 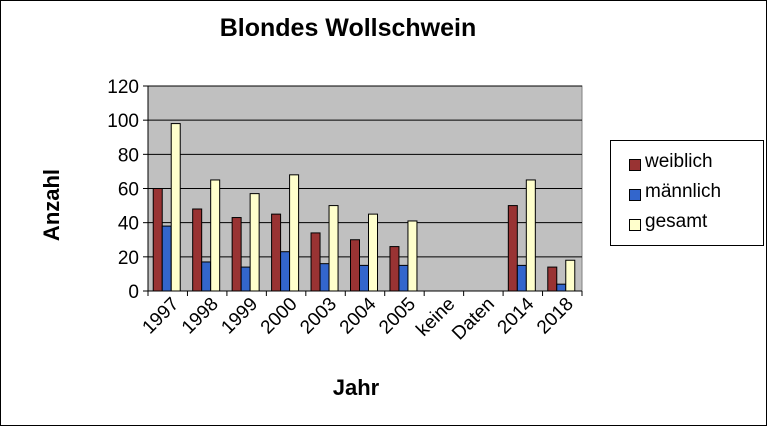 I want to click on chart-title: Blondes Wollschwein, so click(x=348, y=28).